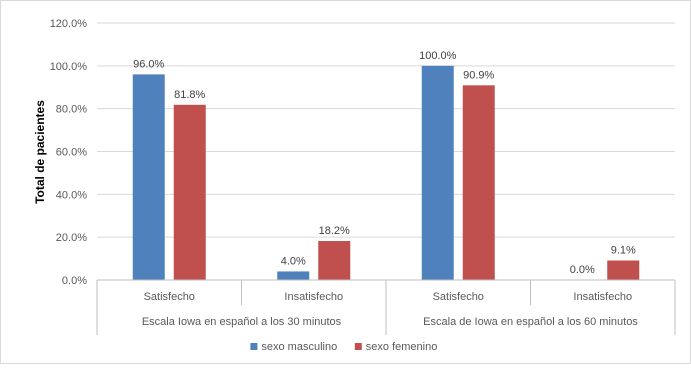  Describe the element at coordinates (478, 75) in the screenshot. I see `data-label: 90.9%` at that location.